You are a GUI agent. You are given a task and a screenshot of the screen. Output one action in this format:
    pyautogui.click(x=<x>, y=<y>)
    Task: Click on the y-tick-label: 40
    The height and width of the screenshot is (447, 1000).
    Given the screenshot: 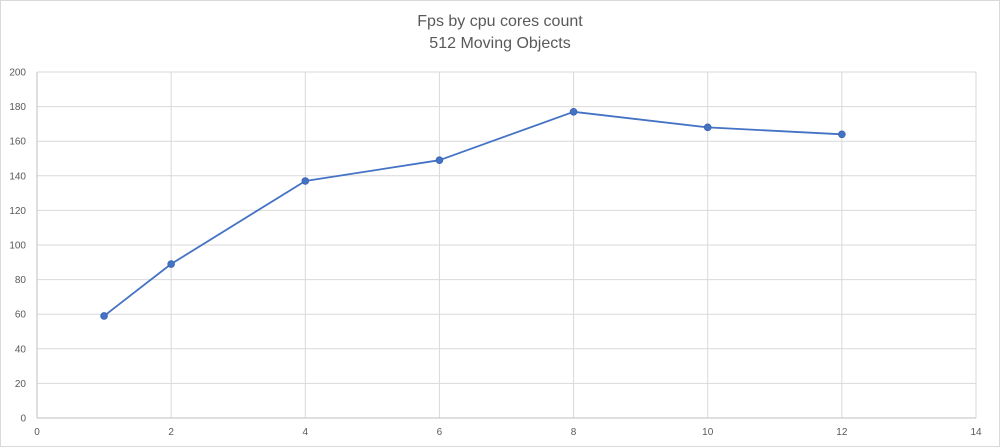 What is the action you would take?
    pyautogui.click(x=21, y=349)
    